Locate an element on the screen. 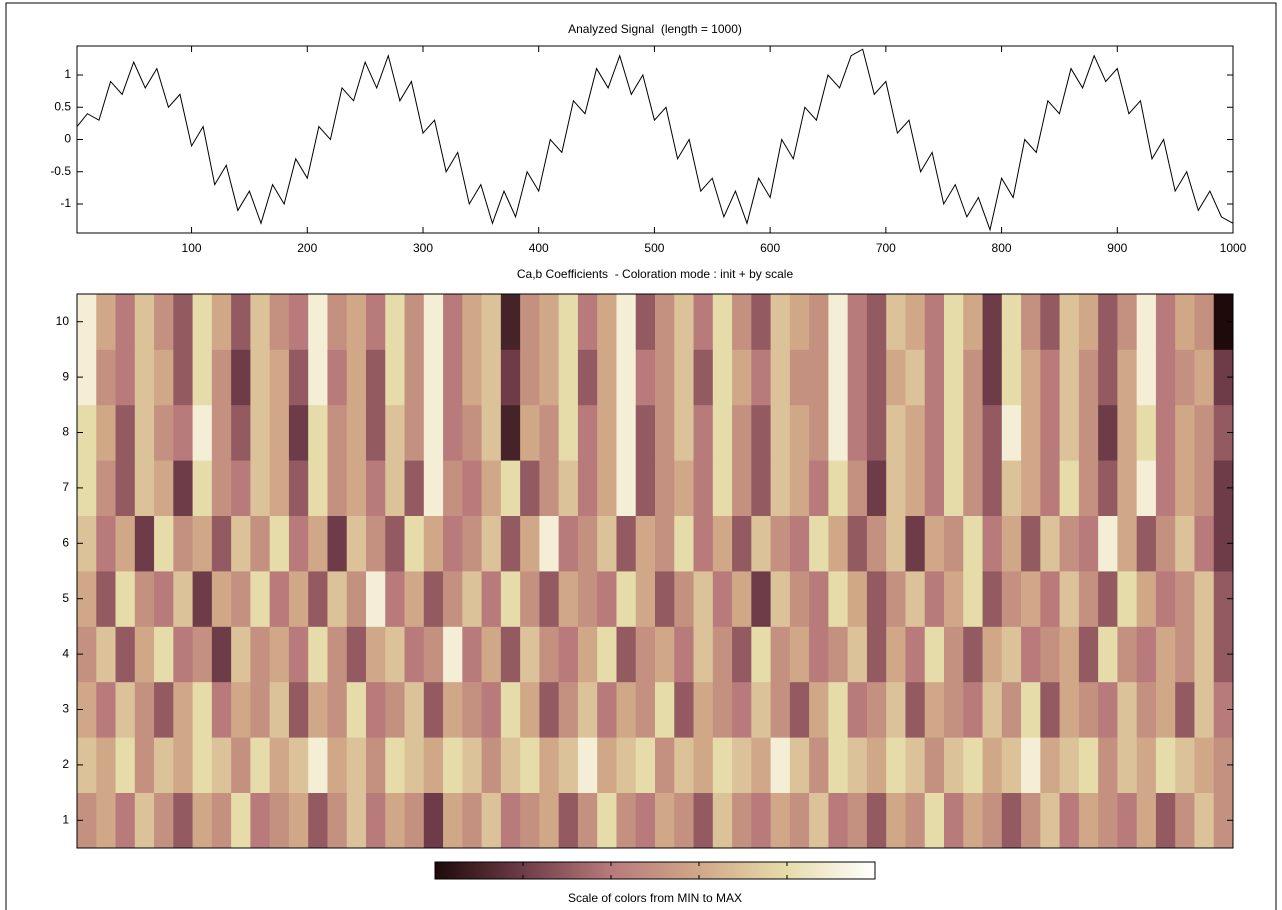  colorbar is located at coordinates (655, 870).